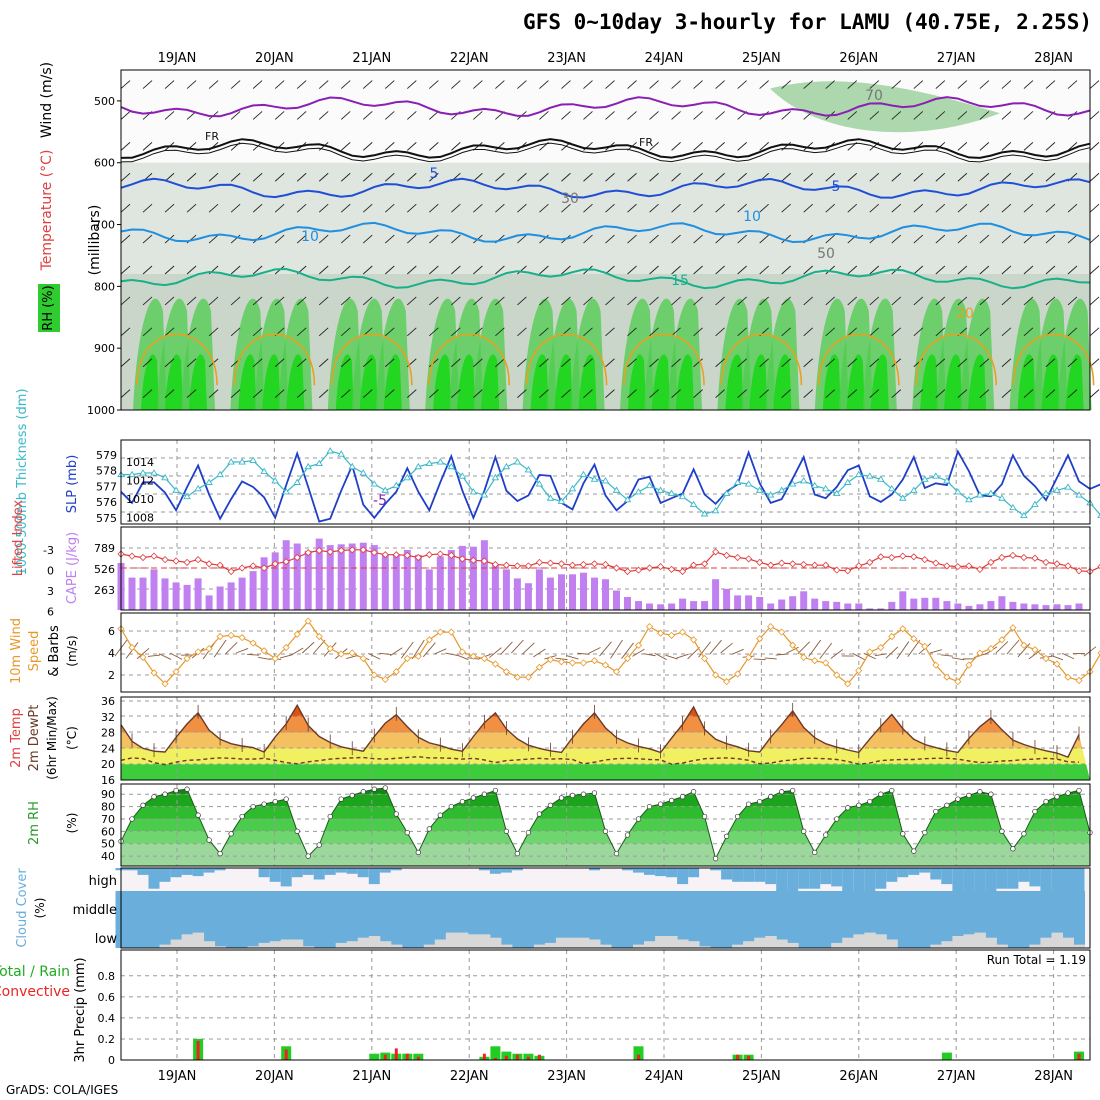 The width and height of the screenshot is (1100, 1100). Describe the element at coordinates (104, 569) in the screenshot. I see `cape-tick-label: 526` at that location.